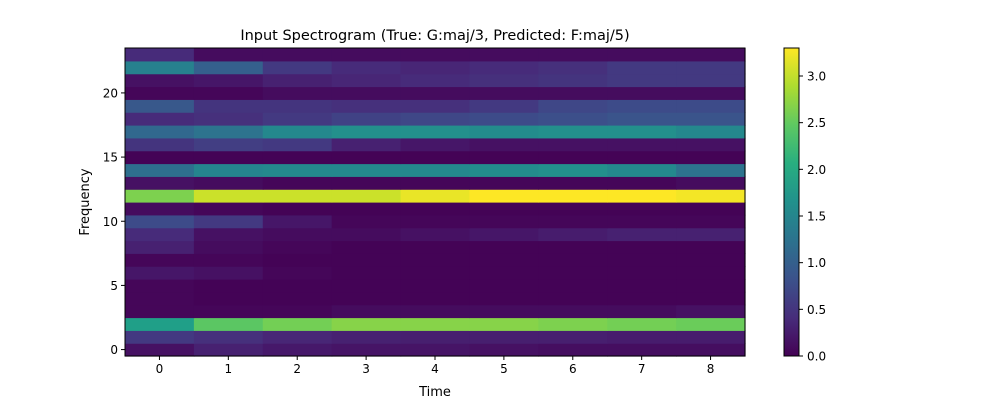 This screenshot has width=1000, height=400. I want to click on x-tick-label: 0, so click(160, 369).